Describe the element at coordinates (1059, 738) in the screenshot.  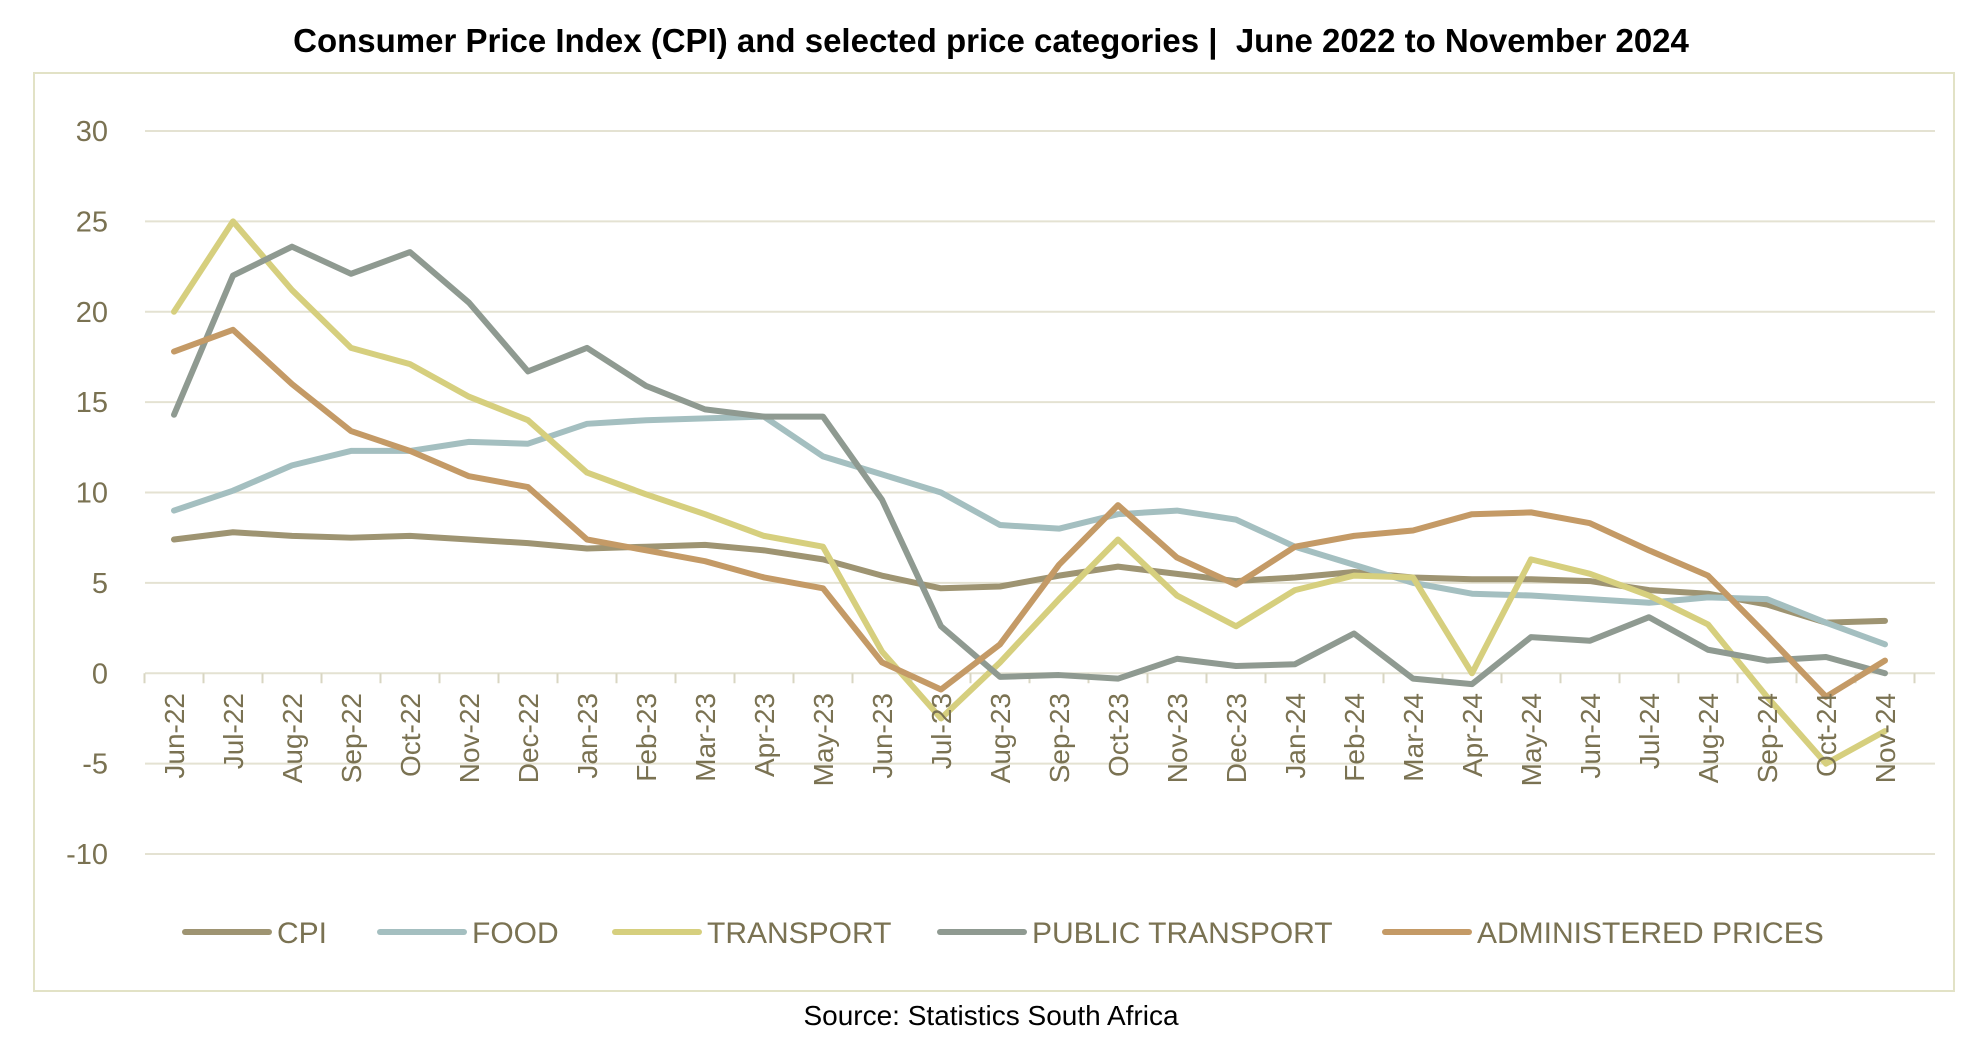
I see `x-tick-label: Sep-23` at that location.